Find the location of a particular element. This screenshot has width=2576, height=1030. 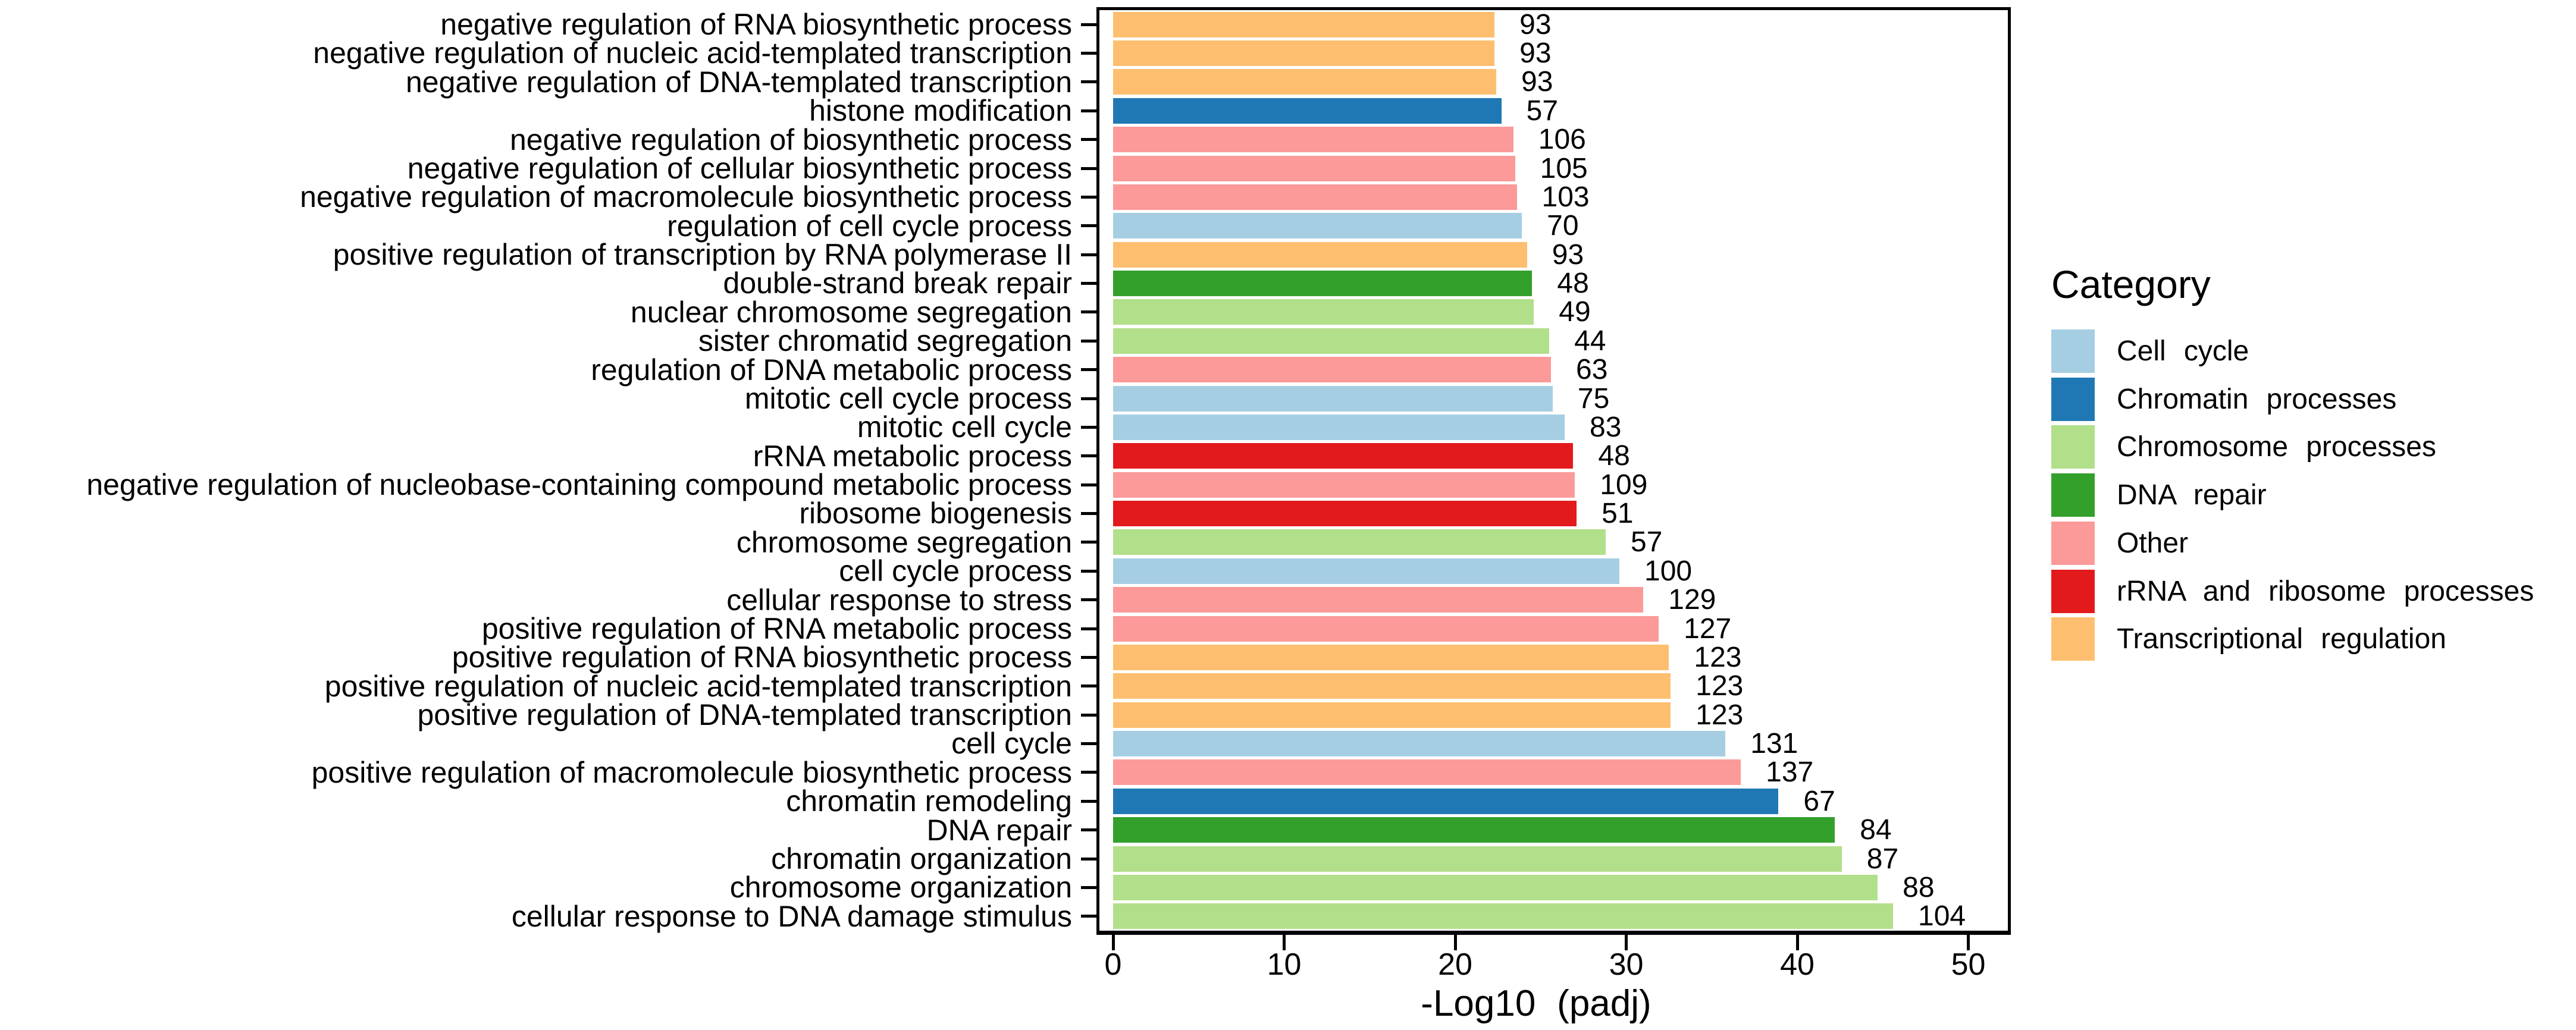

bar-count-label: 103 is located at coordinates (1565, 197).